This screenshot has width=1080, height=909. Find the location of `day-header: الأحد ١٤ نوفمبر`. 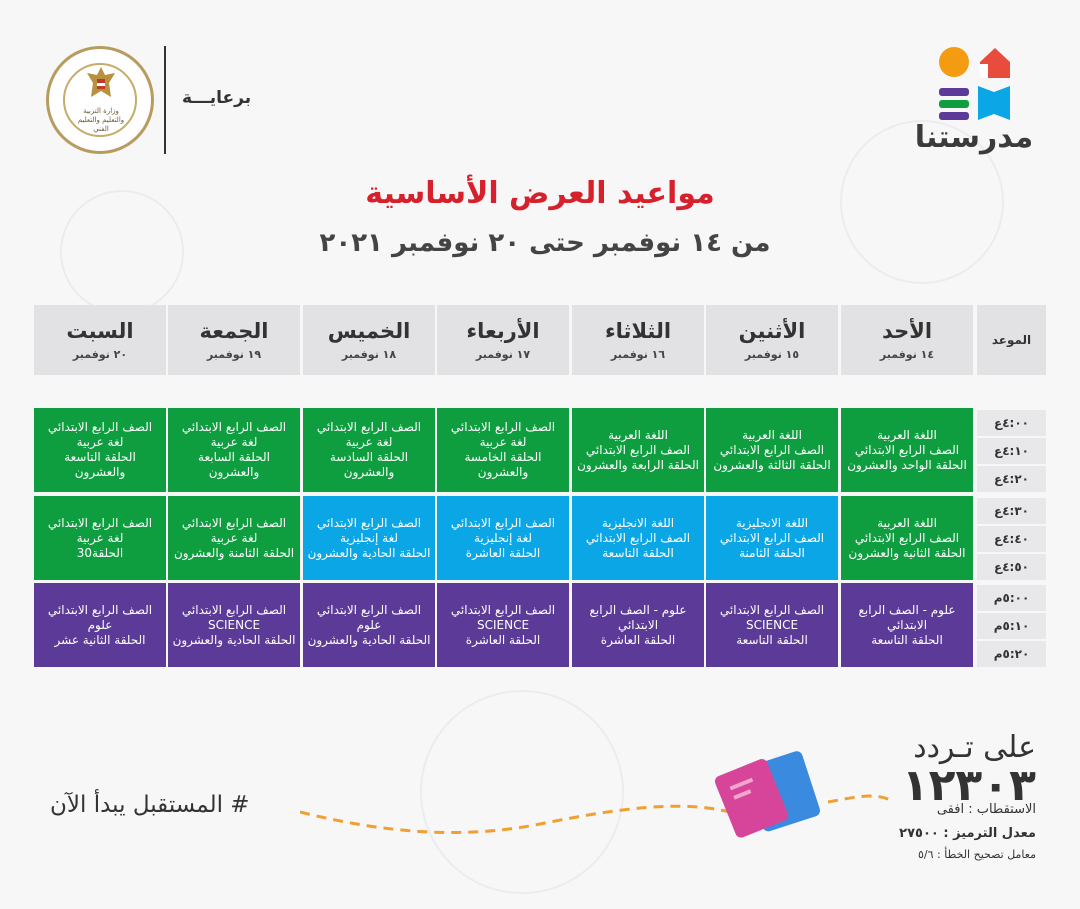

day-header: الأحد ١٤ نوفمبر is located at coordinates (907, 340).